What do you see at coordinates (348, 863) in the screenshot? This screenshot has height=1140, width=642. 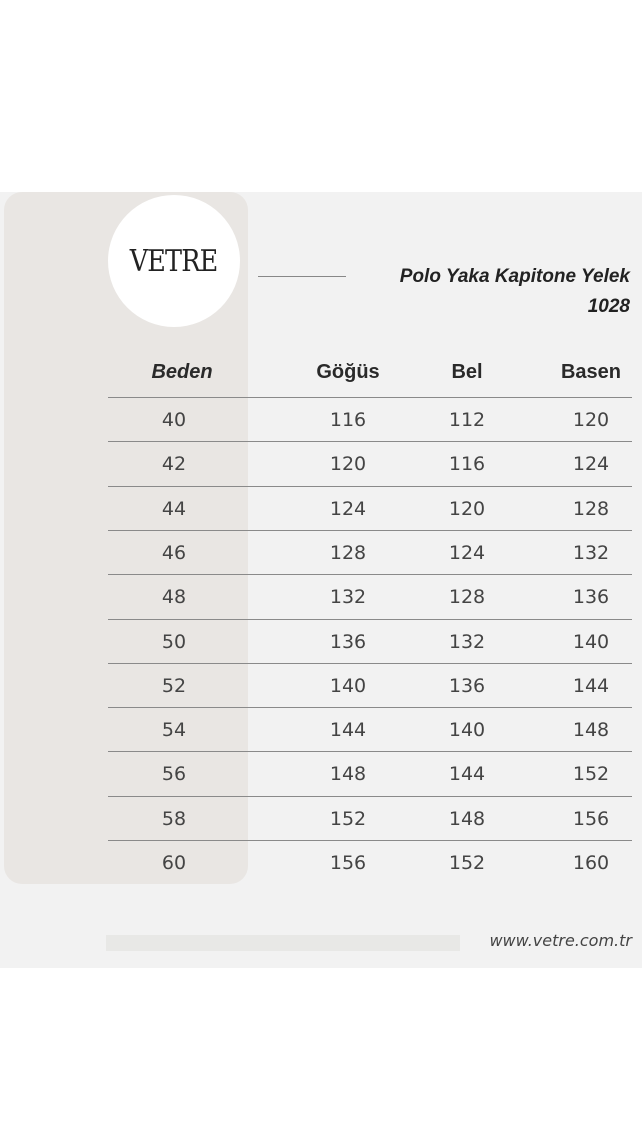 I see `chest-cell: 156` at bounding box center [348, 863].